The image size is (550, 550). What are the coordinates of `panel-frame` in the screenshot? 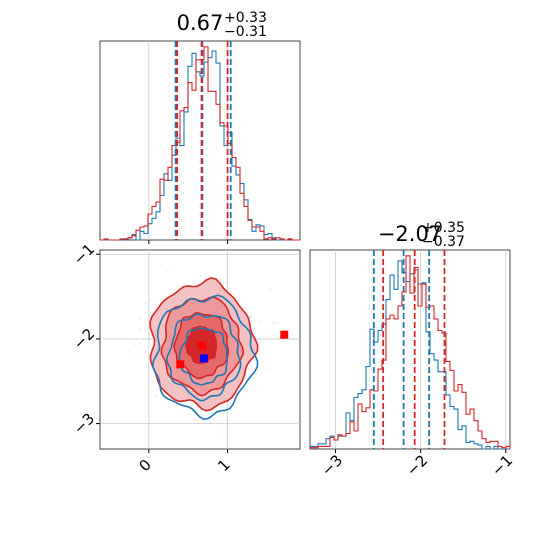 It's located at (200, 140).